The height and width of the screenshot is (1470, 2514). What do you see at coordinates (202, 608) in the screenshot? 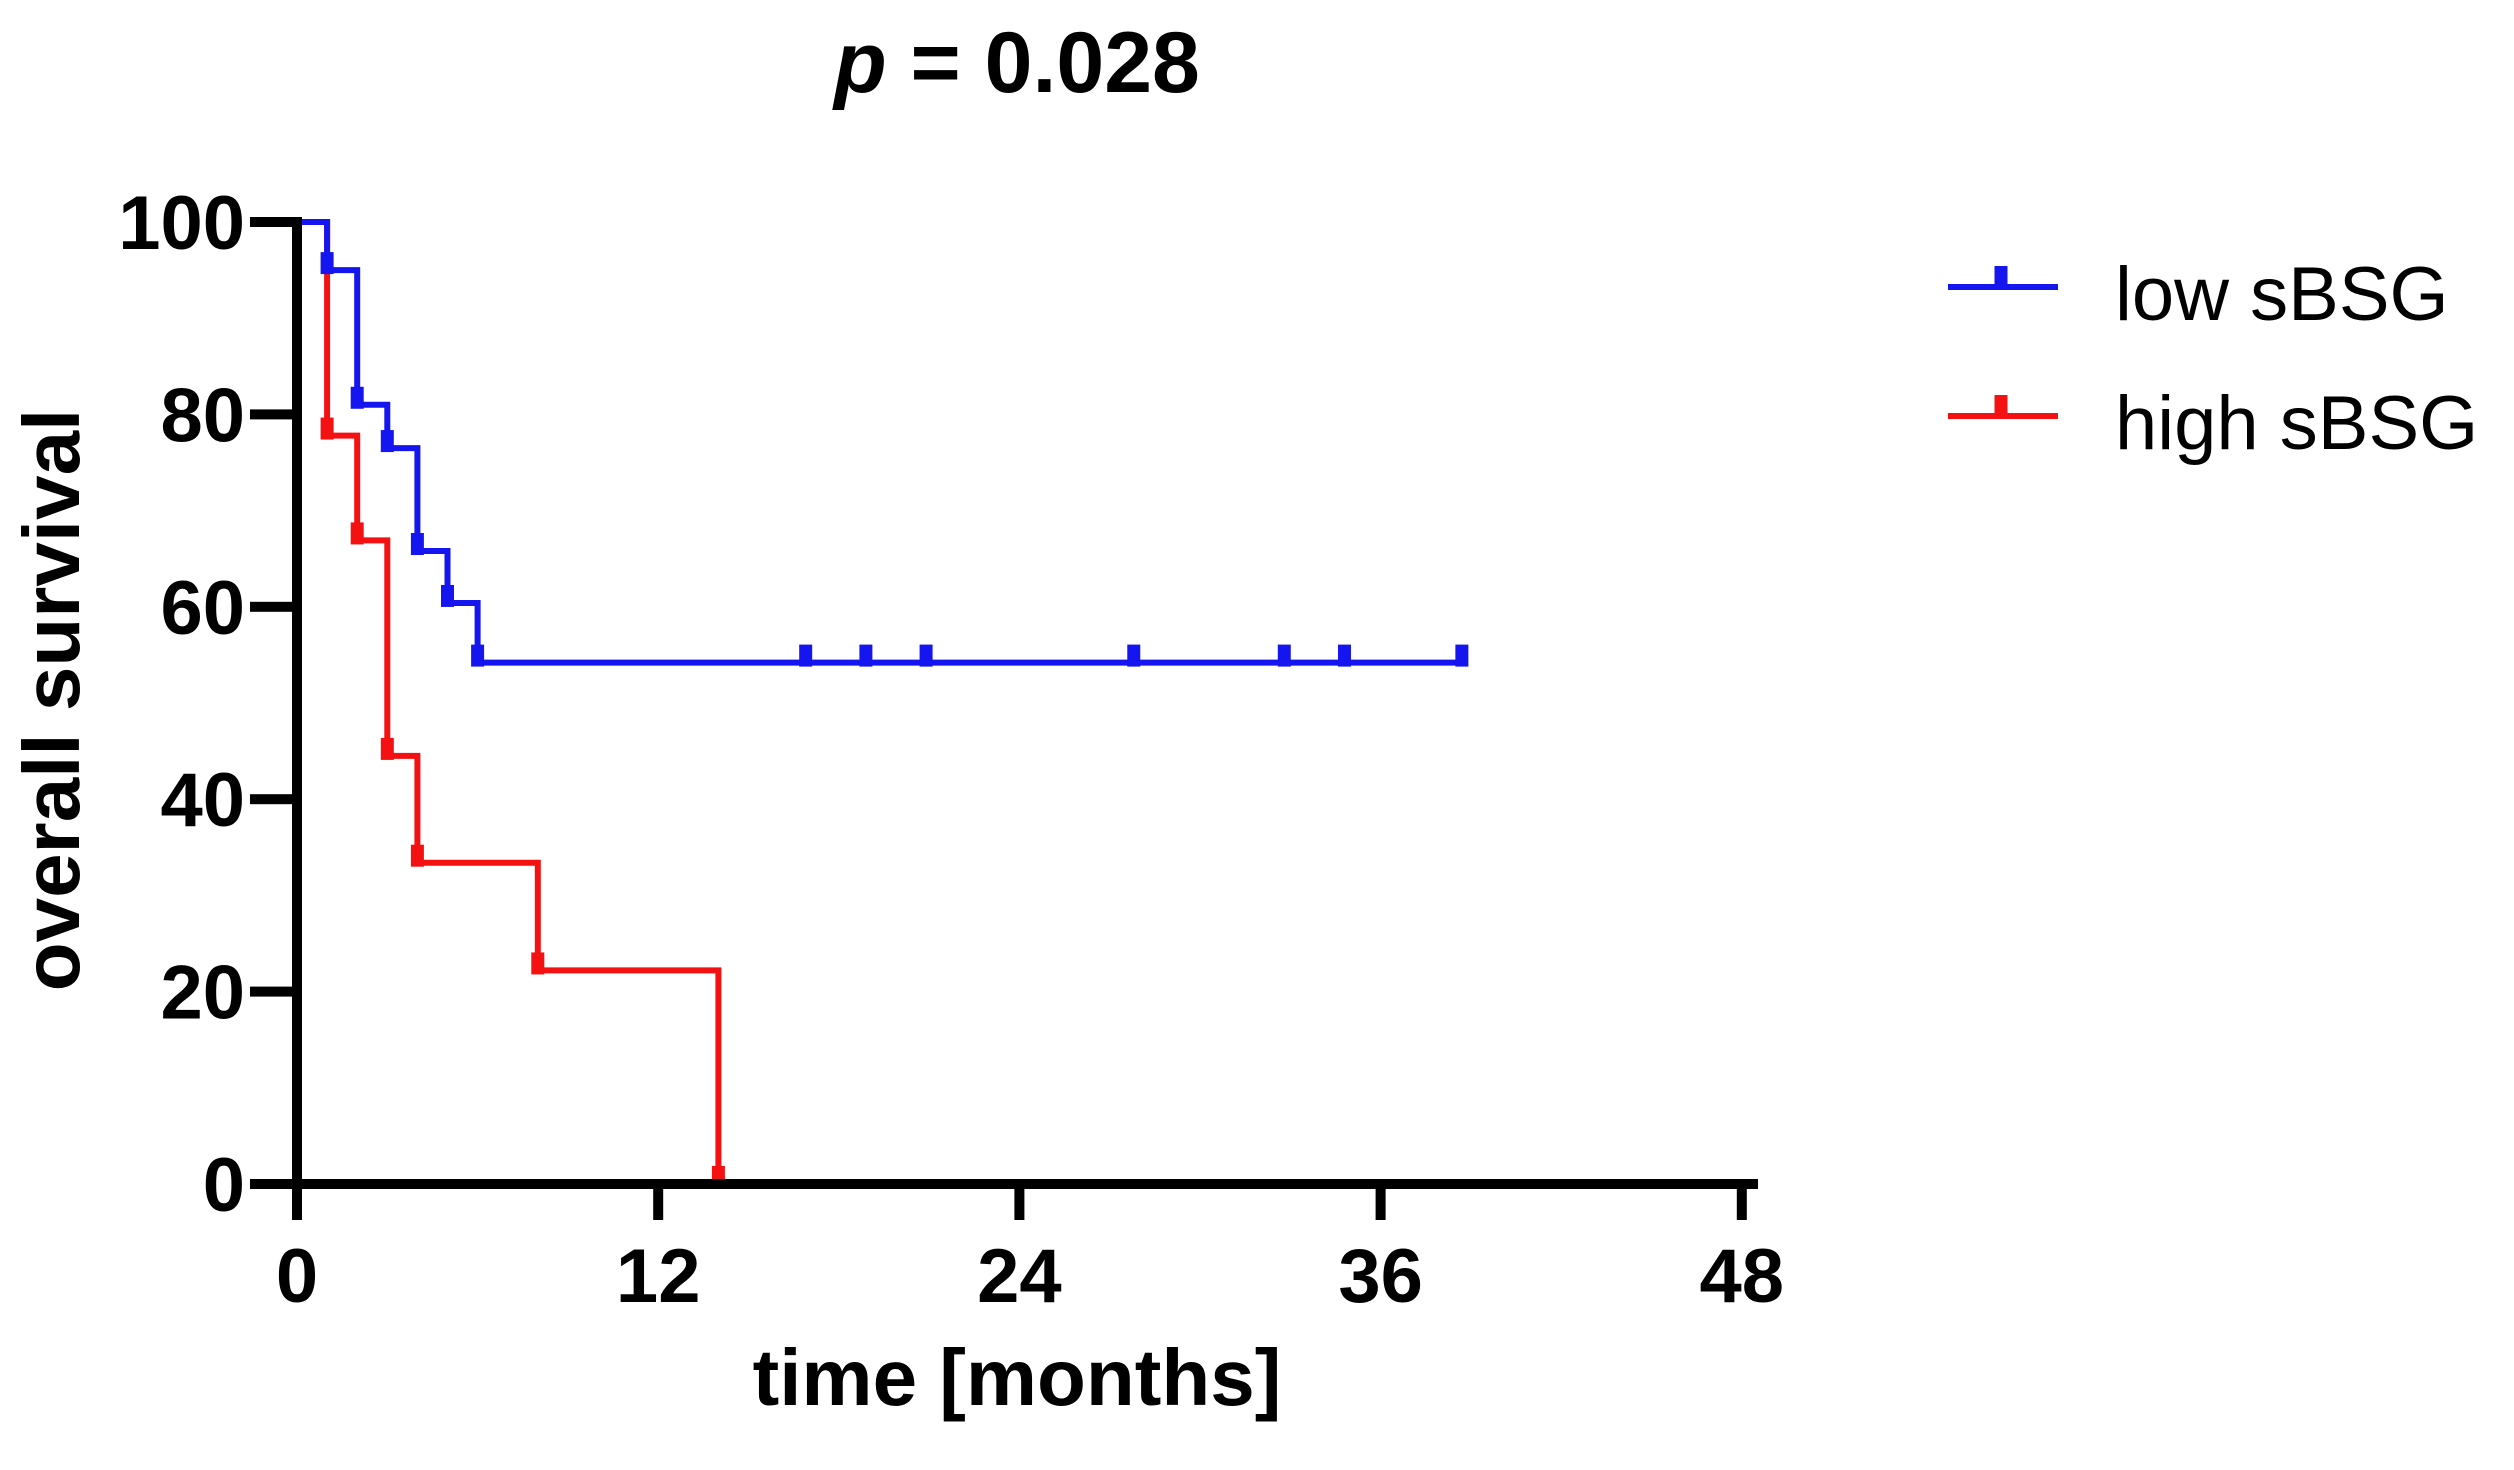
I see `y-tick-label: 60` at bounding box center [202, 608].